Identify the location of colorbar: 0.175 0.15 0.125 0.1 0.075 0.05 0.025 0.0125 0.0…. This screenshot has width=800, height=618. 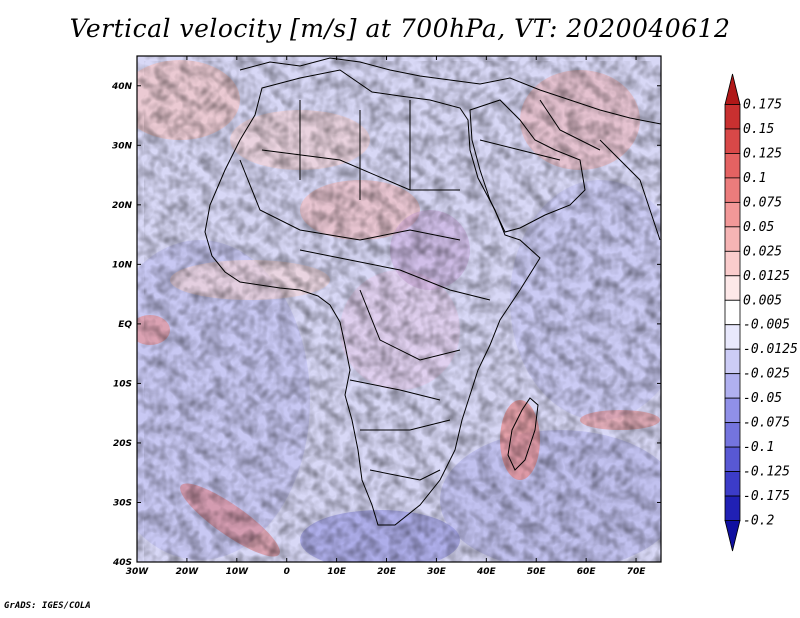
(761, 312).